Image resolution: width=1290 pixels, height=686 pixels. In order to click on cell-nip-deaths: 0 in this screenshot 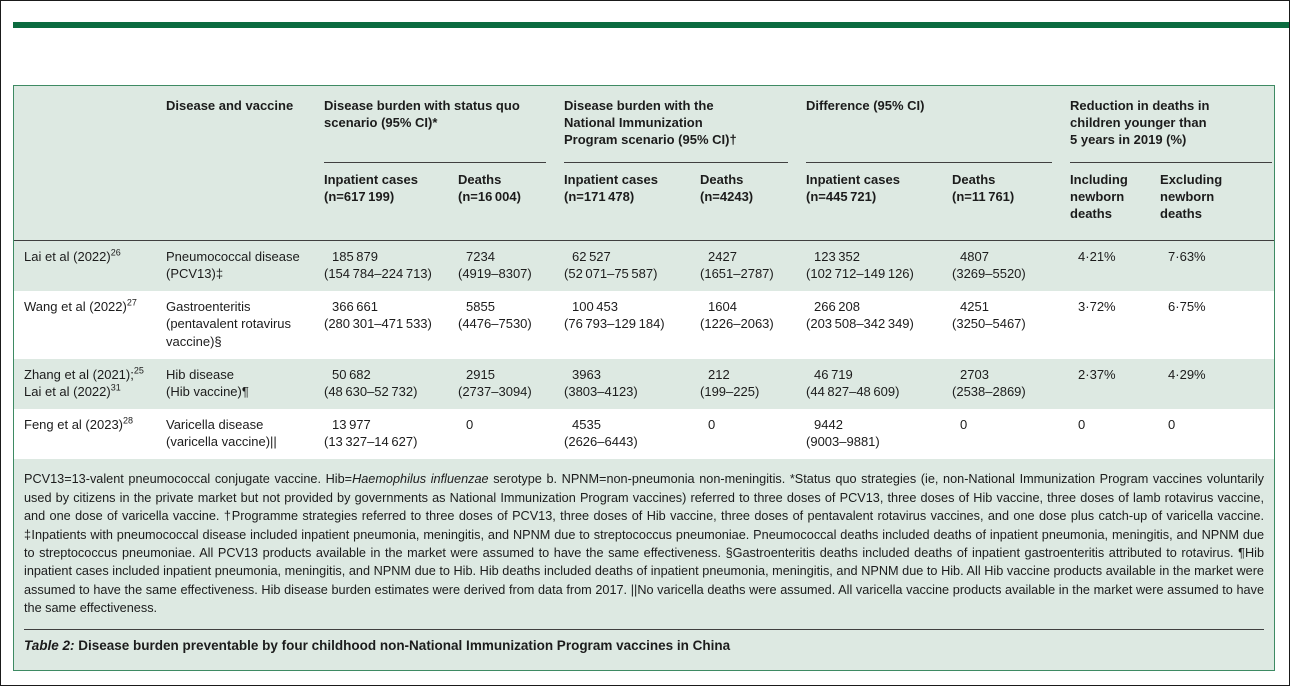, I will do `click(712, 425)`.